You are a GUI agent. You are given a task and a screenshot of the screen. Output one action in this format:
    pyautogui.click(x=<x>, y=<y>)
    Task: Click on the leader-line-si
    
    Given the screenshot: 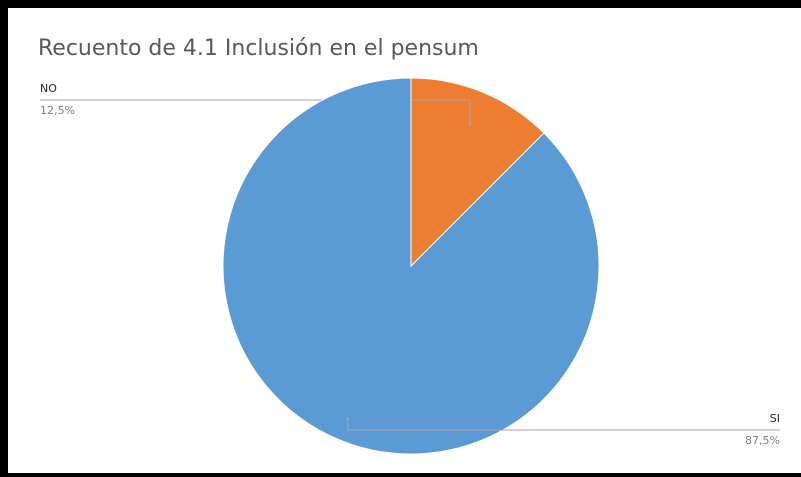 What is the action you would take?
    pyautogui.click(x=563, y=424)
    